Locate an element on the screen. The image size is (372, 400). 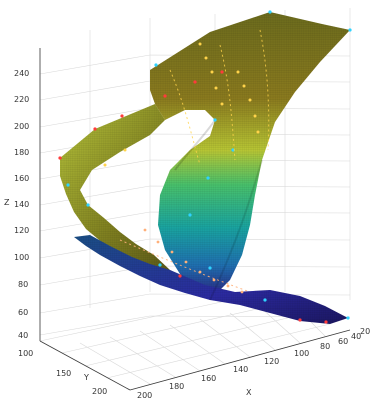
x-tick: 160 is located at coordinates (208, 378).